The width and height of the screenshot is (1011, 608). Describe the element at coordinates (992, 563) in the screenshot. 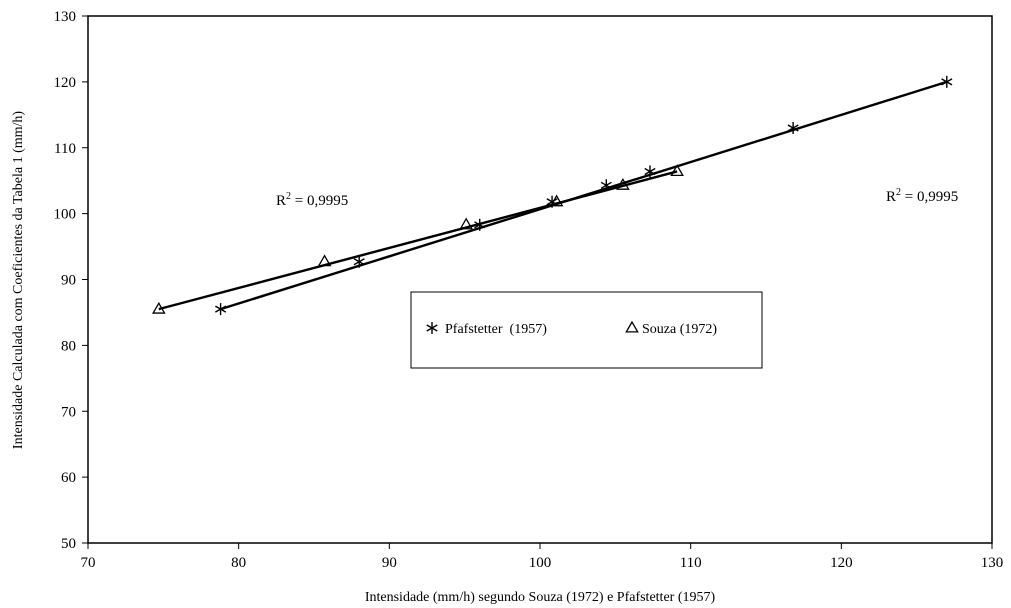

I see `x-tick-label: 130` at that location.